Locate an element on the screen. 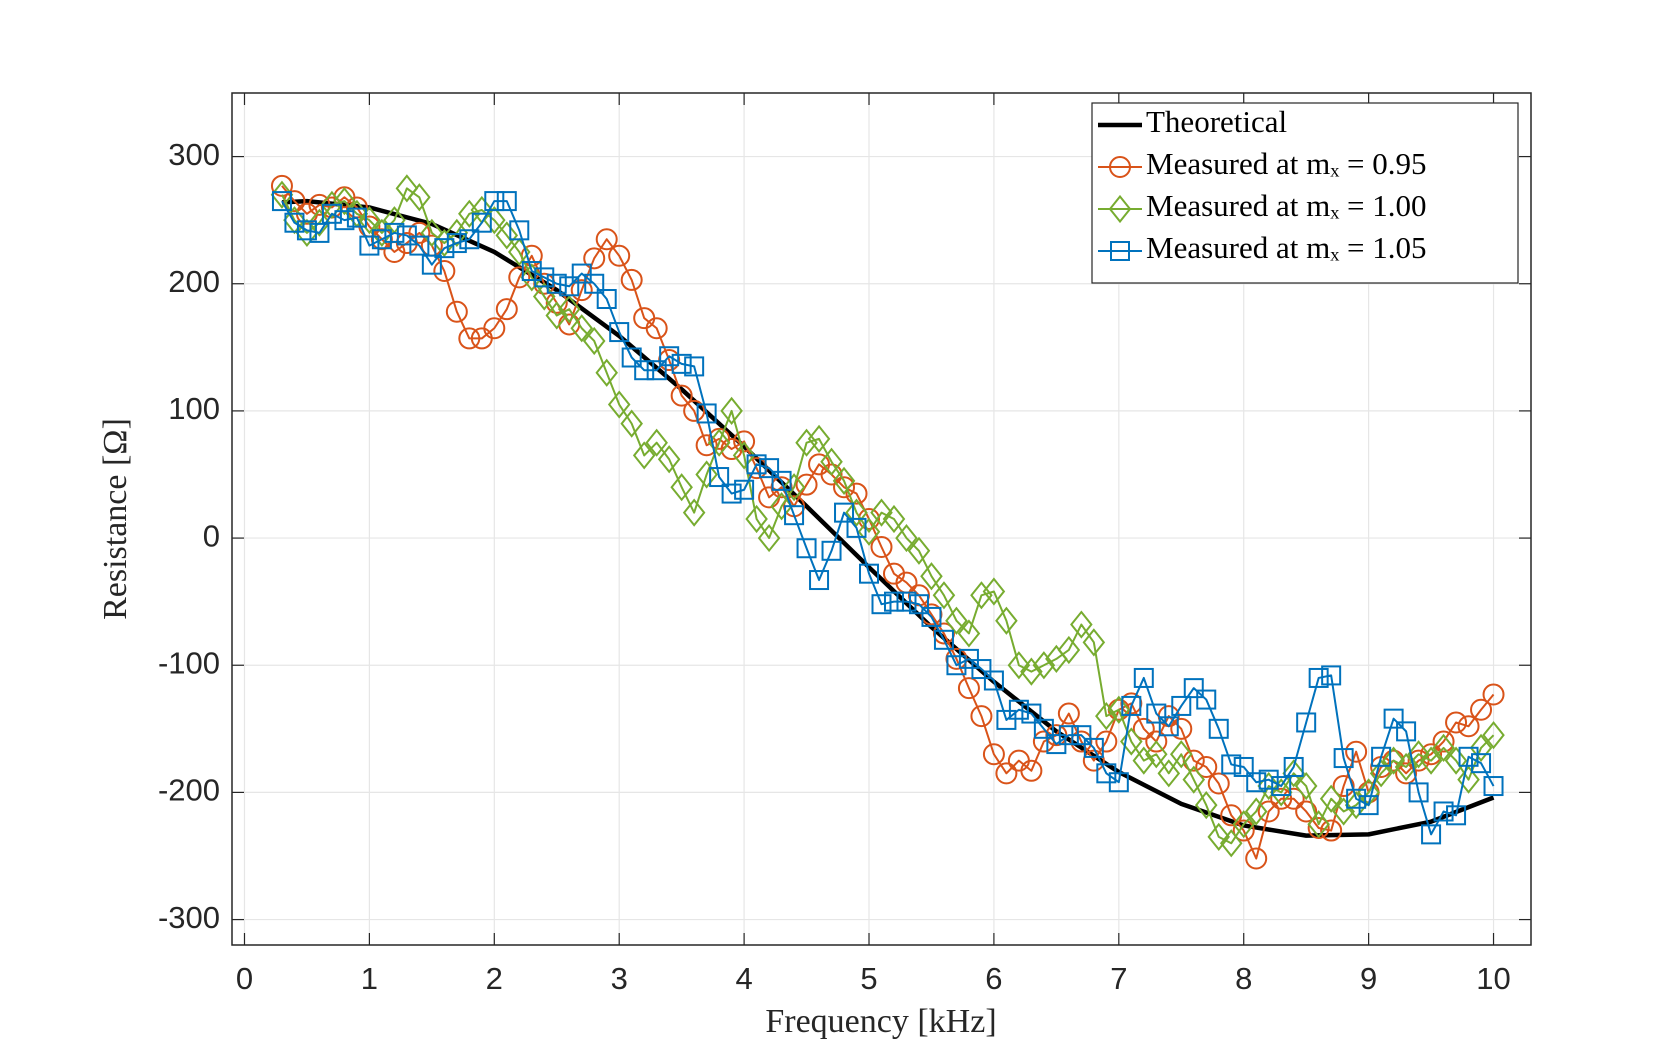 The height and width of the screenshot is (1043, 1667). x-tick-label: 4 is located at coordinates (743, 978).